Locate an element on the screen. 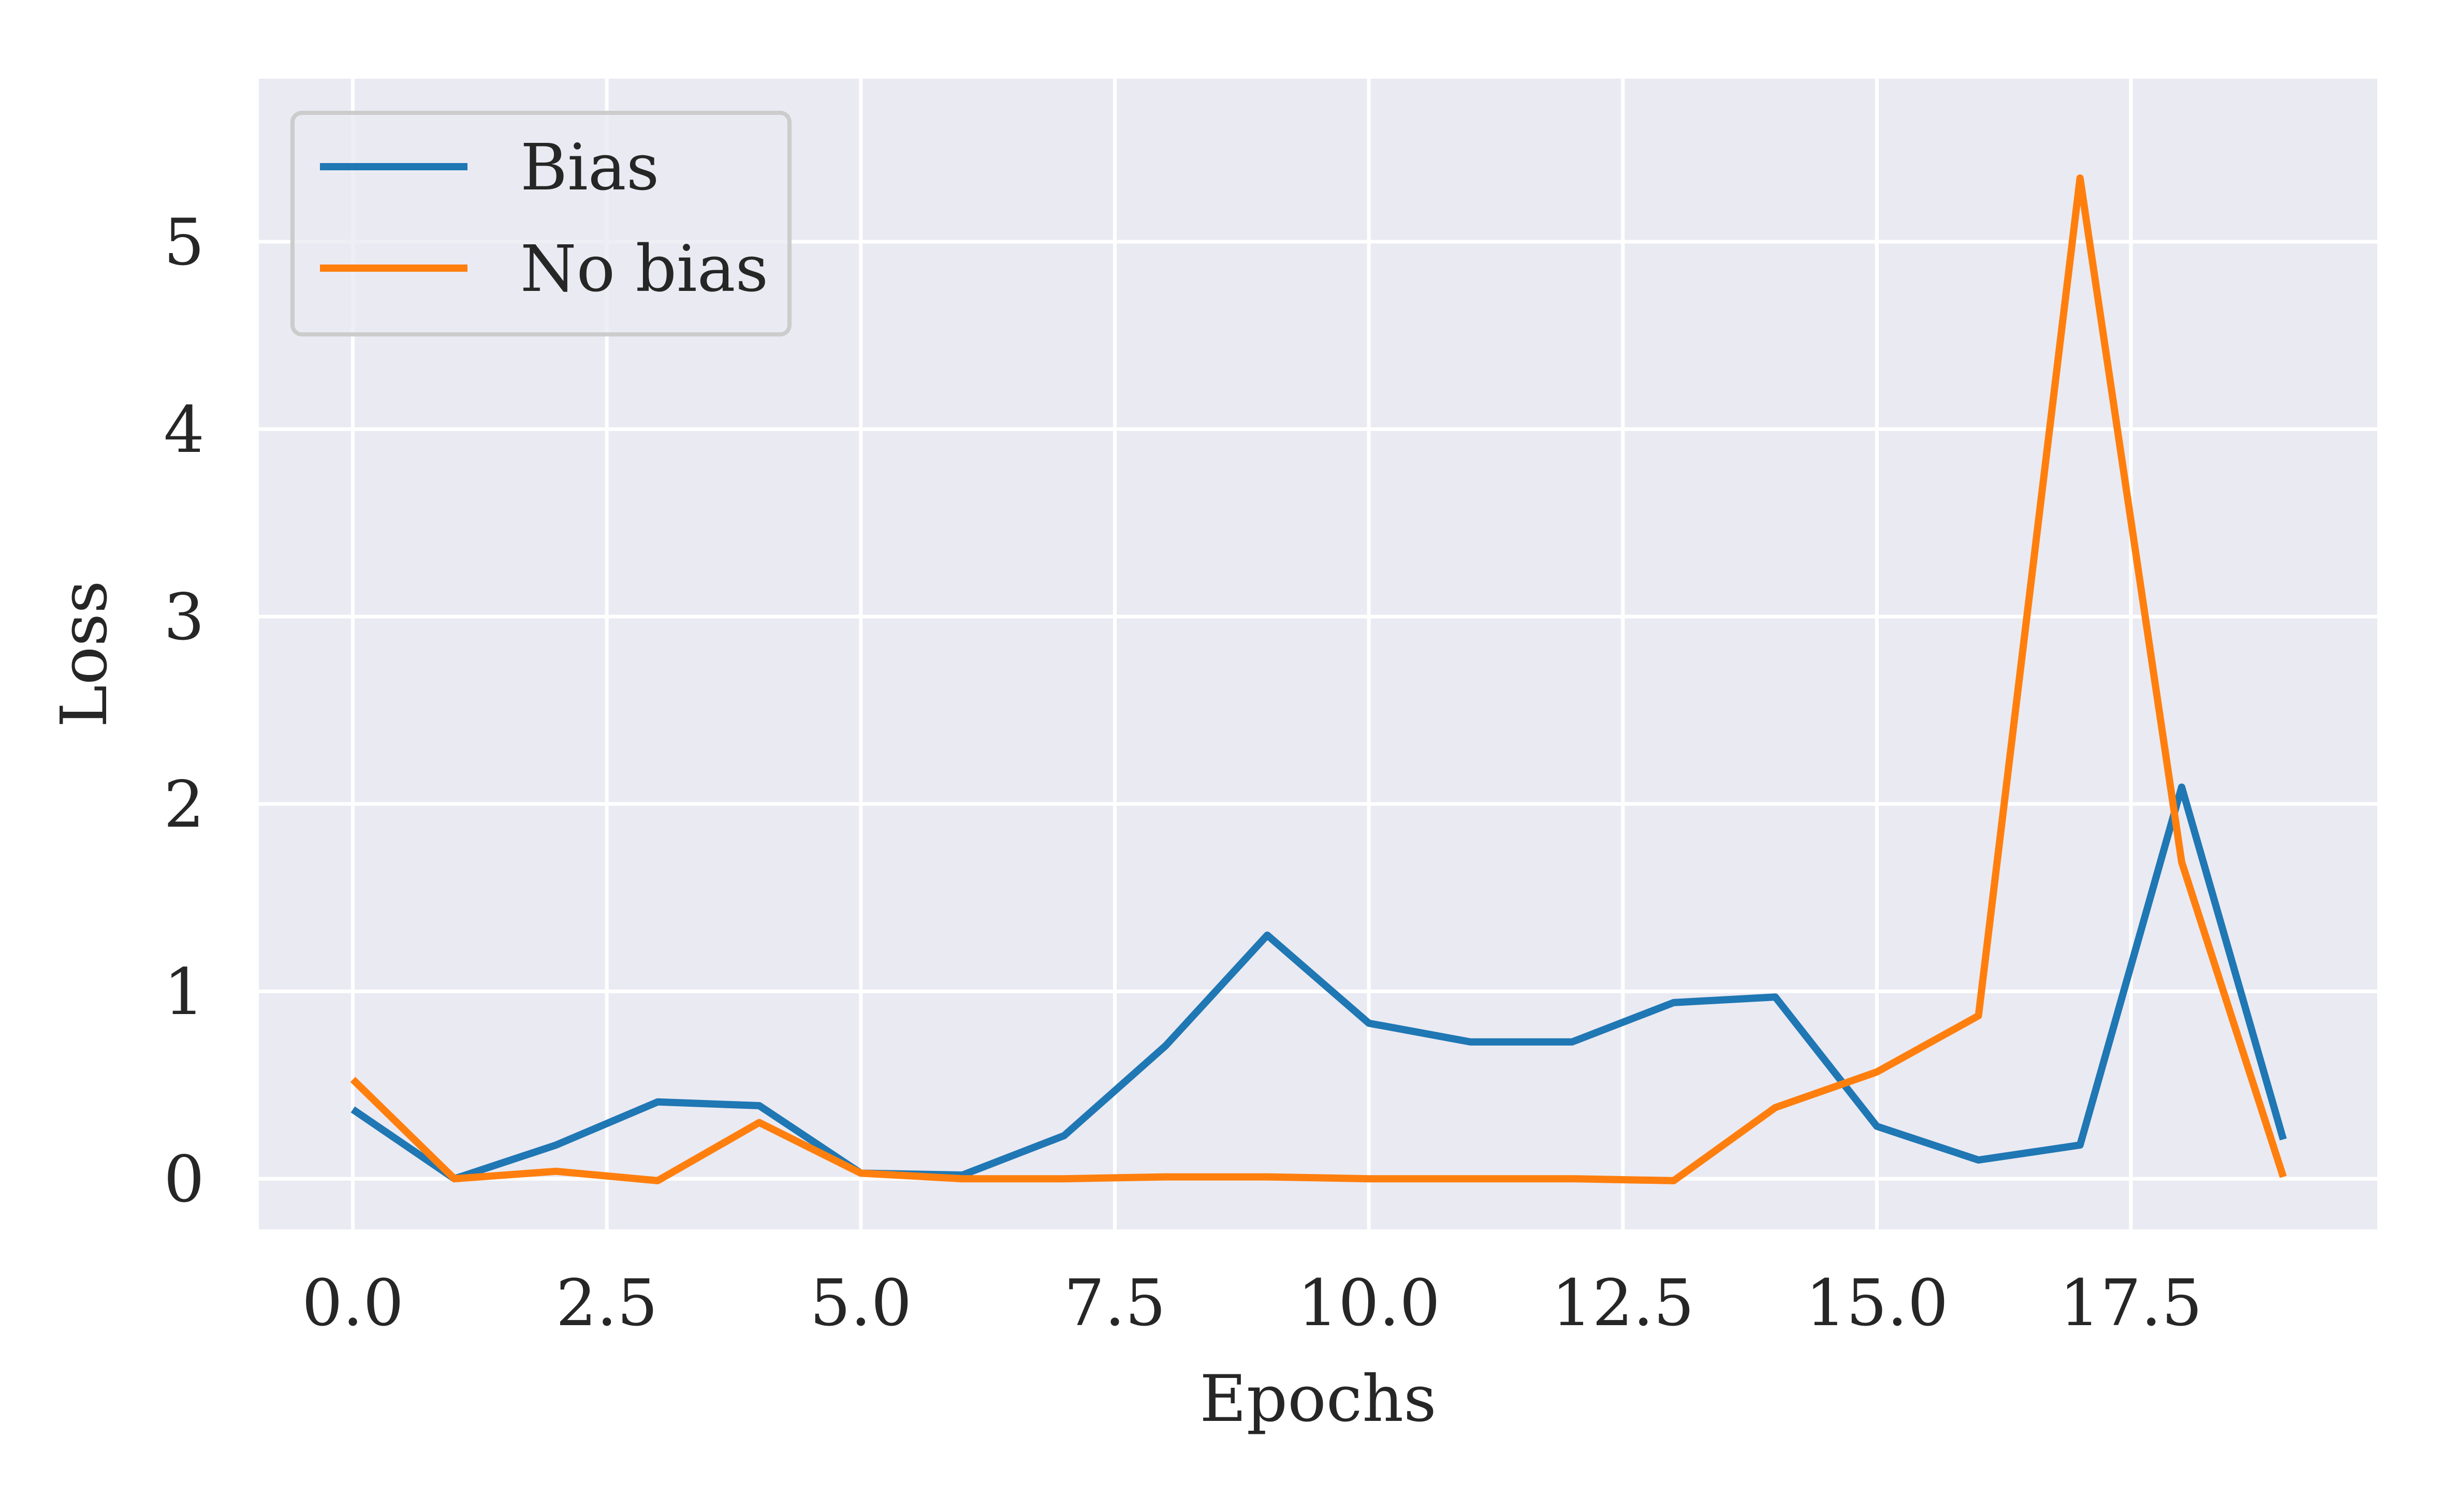 The width and height of the screenshot is (2443, 1512). x-tick-label: 7.5 is located at coordinates (1115, 1303).